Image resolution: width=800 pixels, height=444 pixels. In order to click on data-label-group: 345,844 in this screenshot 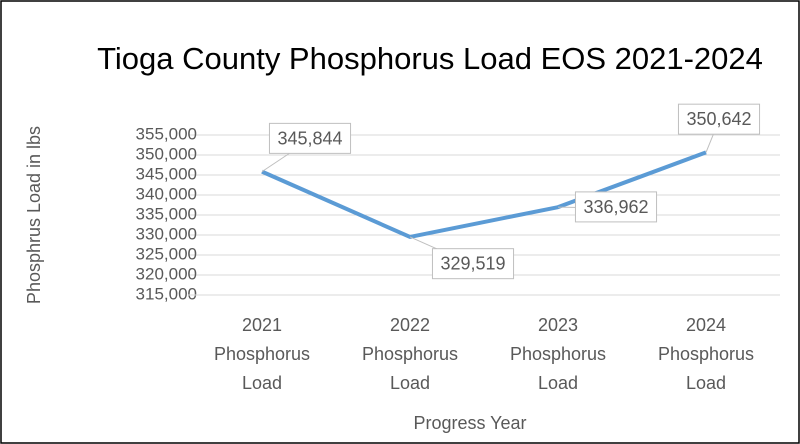, I will do `click(306, 147)`.